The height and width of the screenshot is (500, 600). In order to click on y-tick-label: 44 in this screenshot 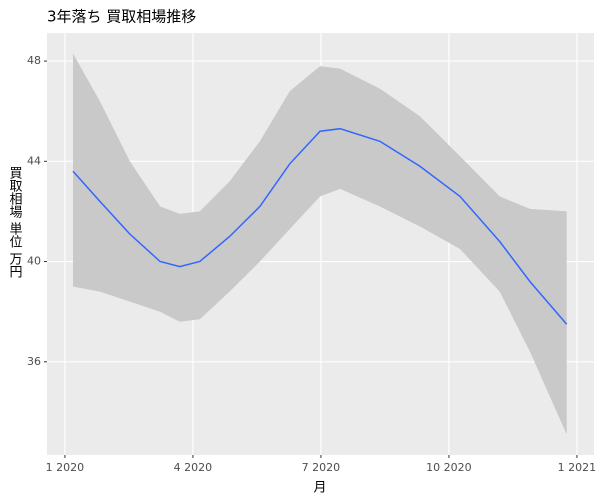, I will do `click(34, 160)`.